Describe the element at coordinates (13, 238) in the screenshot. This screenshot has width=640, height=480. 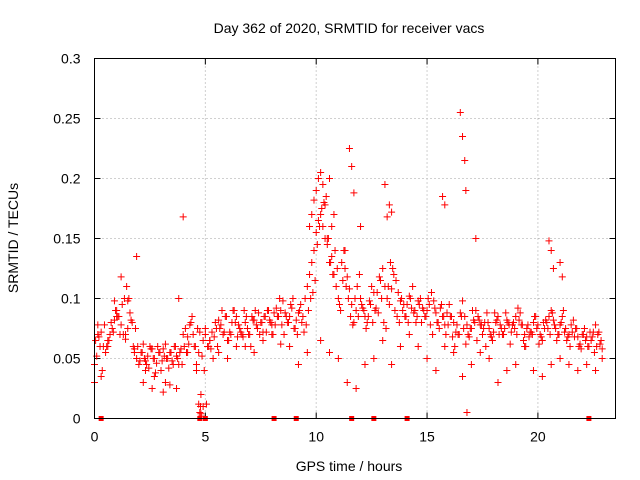
I see `y-axis-title: SRMTID / TECUs` at that location.